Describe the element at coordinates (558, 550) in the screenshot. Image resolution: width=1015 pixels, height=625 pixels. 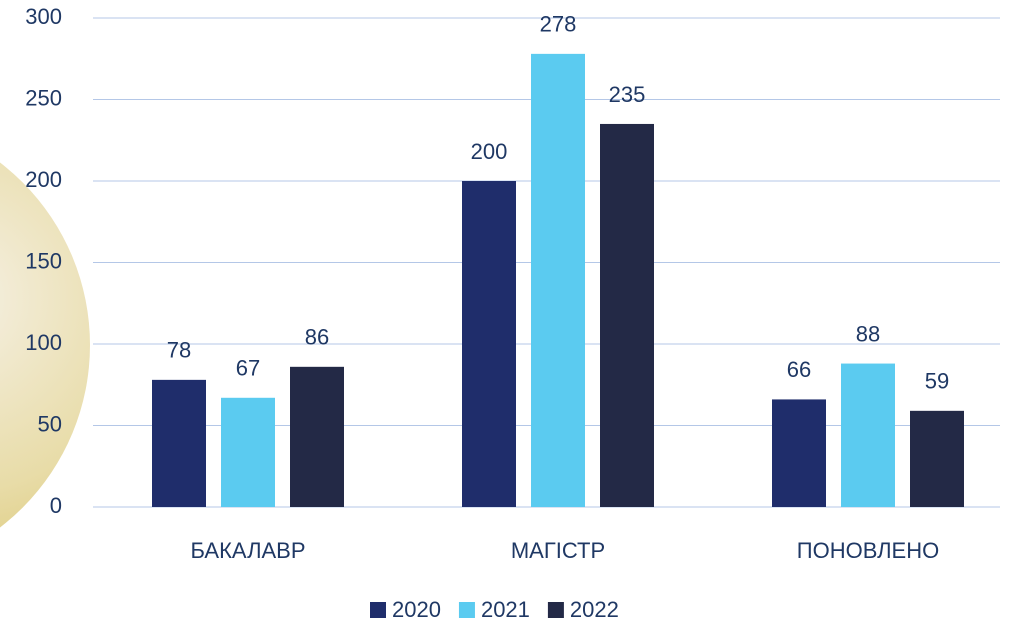
I see `x-tick-label: МАГІСТР` at that location.